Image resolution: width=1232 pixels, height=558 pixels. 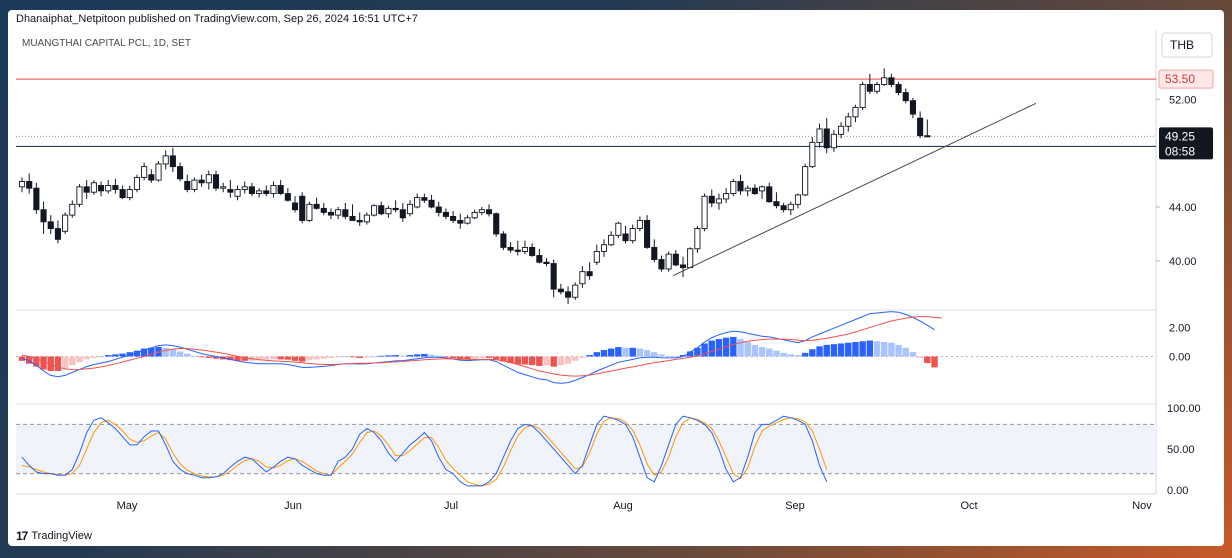 I want to click on trendline, so click(x=854, y=189).